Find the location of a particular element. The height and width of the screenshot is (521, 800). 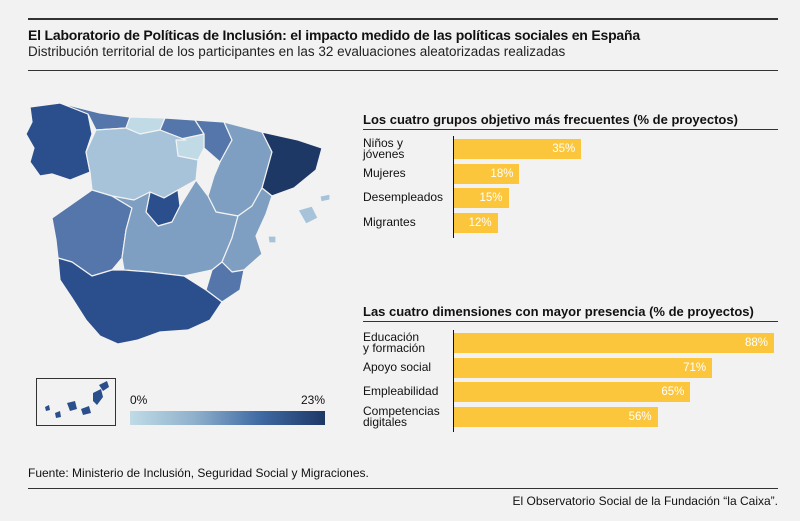

bar-value-label: 35% is located at coordinates (564, 149).